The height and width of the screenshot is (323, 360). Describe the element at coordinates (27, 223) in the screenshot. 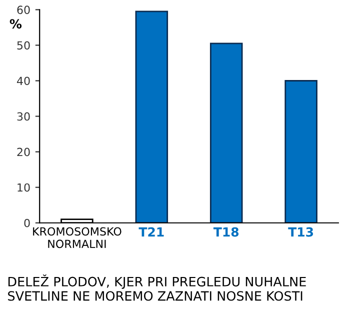

I see `y-tick-label: 0` at that location.